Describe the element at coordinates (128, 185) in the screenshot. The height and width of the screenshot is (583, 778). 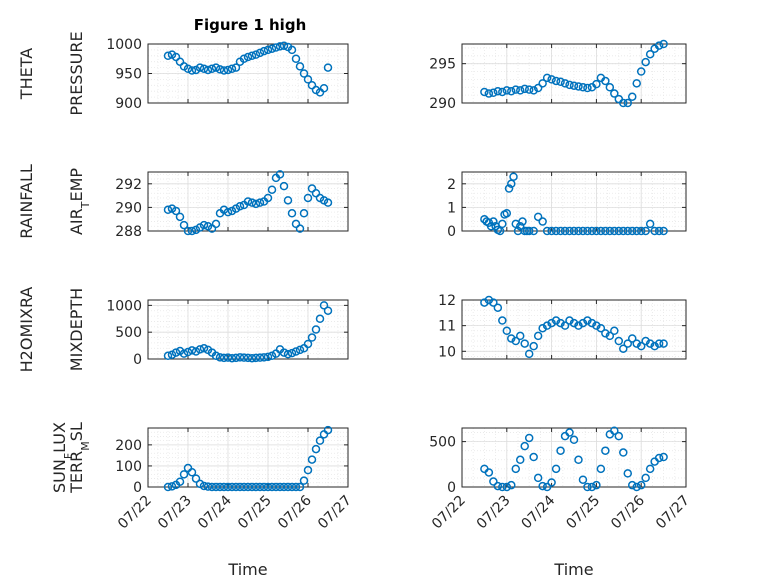
I see `air_temp-ytick-label: 292` at that location.